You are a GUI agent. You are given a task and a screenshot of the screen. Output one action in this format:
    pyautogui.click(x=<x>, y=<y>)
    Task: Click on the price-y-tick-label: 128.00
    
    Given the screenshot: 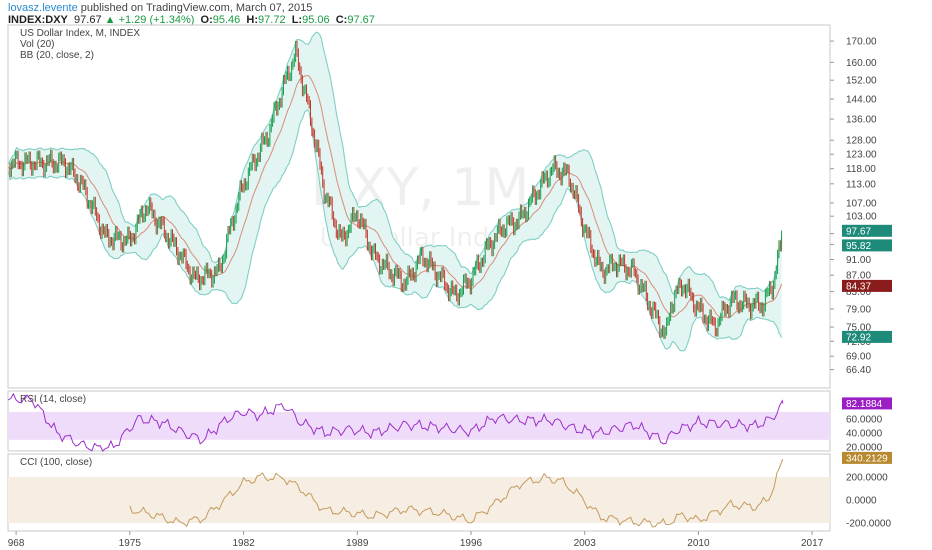 What is the action you would take?
    pyautogui.click(x=861, y=141)
    